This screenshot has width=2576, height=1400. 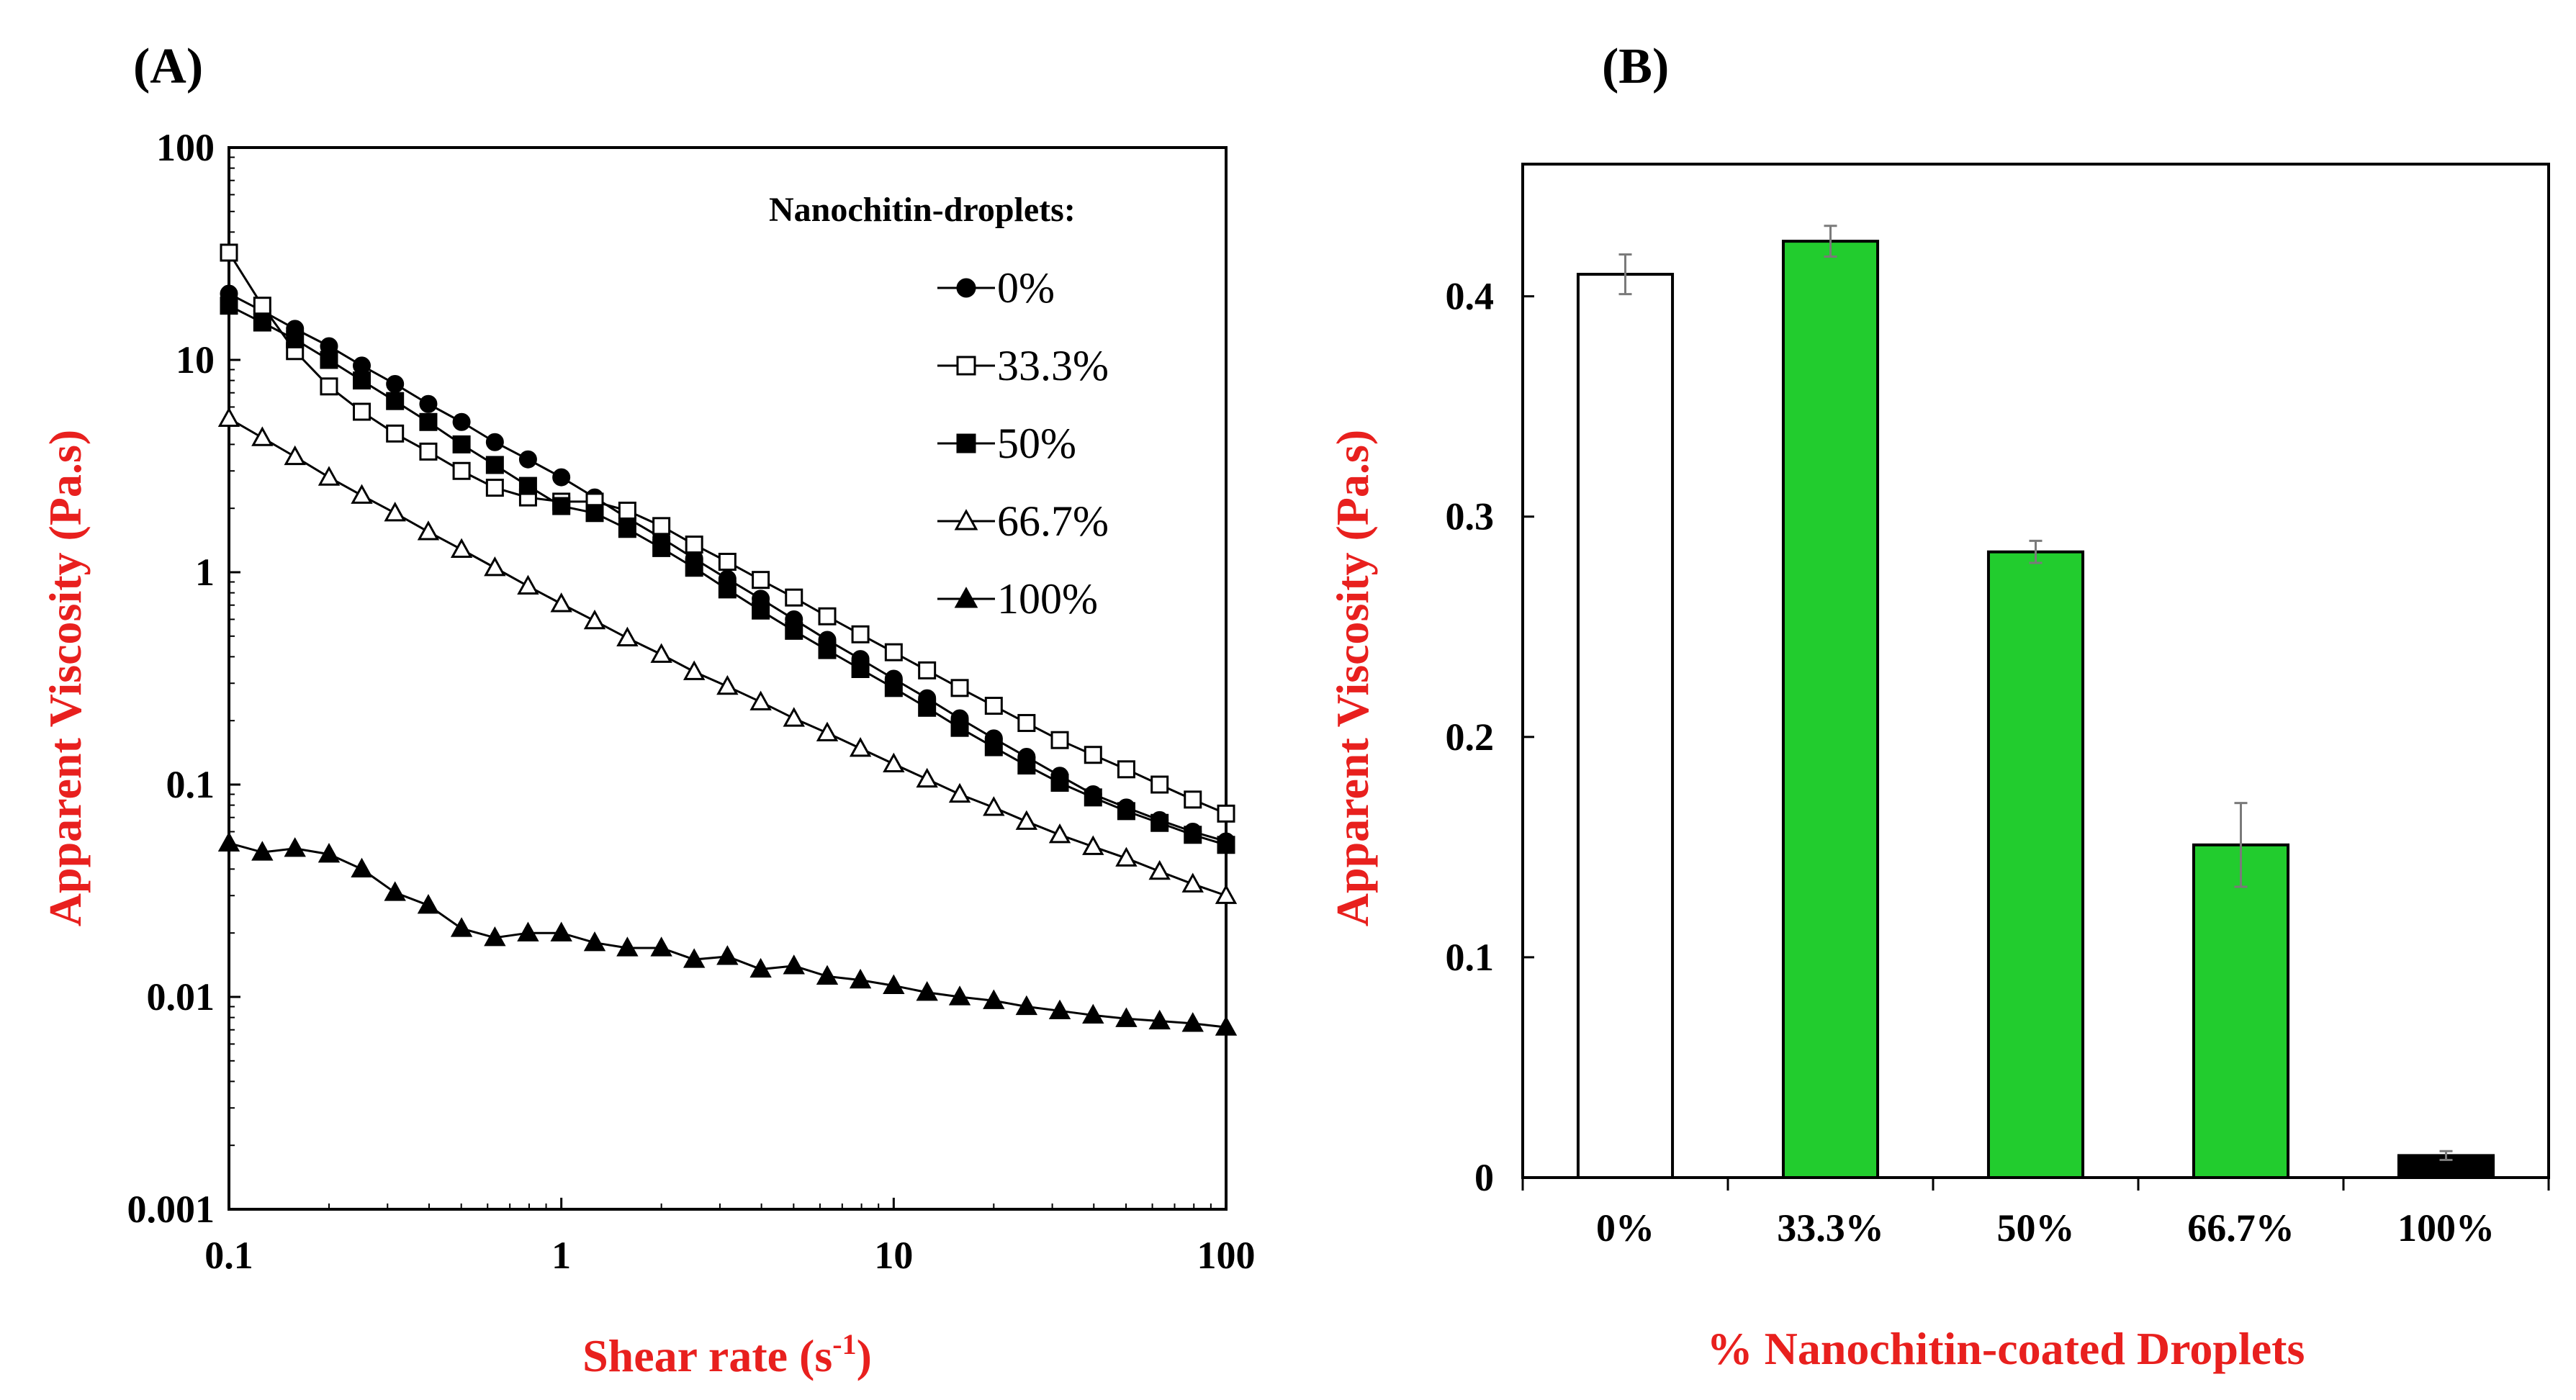 What do you see at coordinates (2006, 1348) in the screenshot?
I see `panel-b-x-axis-title: % Nanochitin-coated Droplets` at bounding box center [2006, 1348].